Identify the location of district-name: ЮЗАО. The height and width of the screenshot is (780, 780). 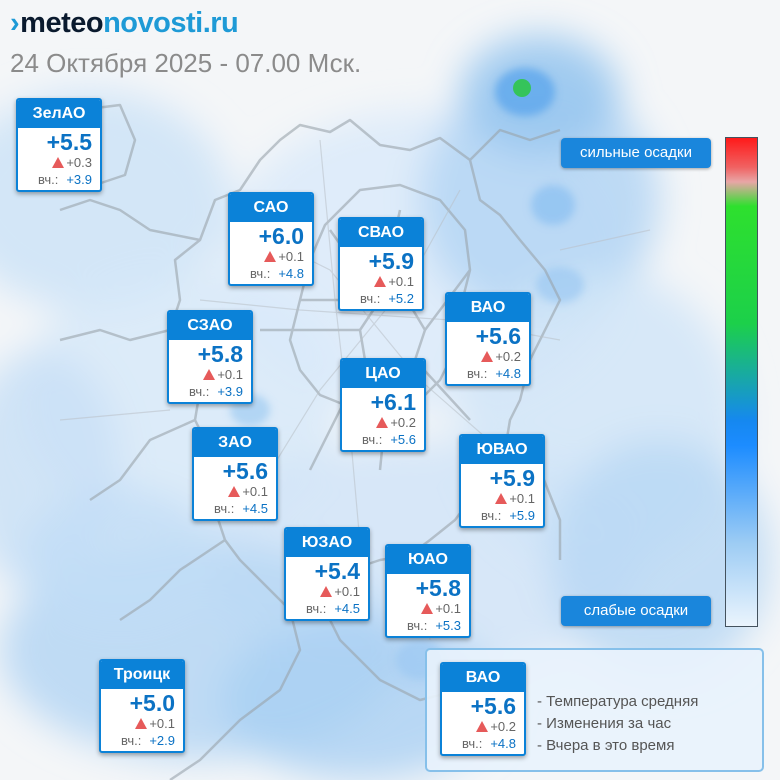
(327, 543).